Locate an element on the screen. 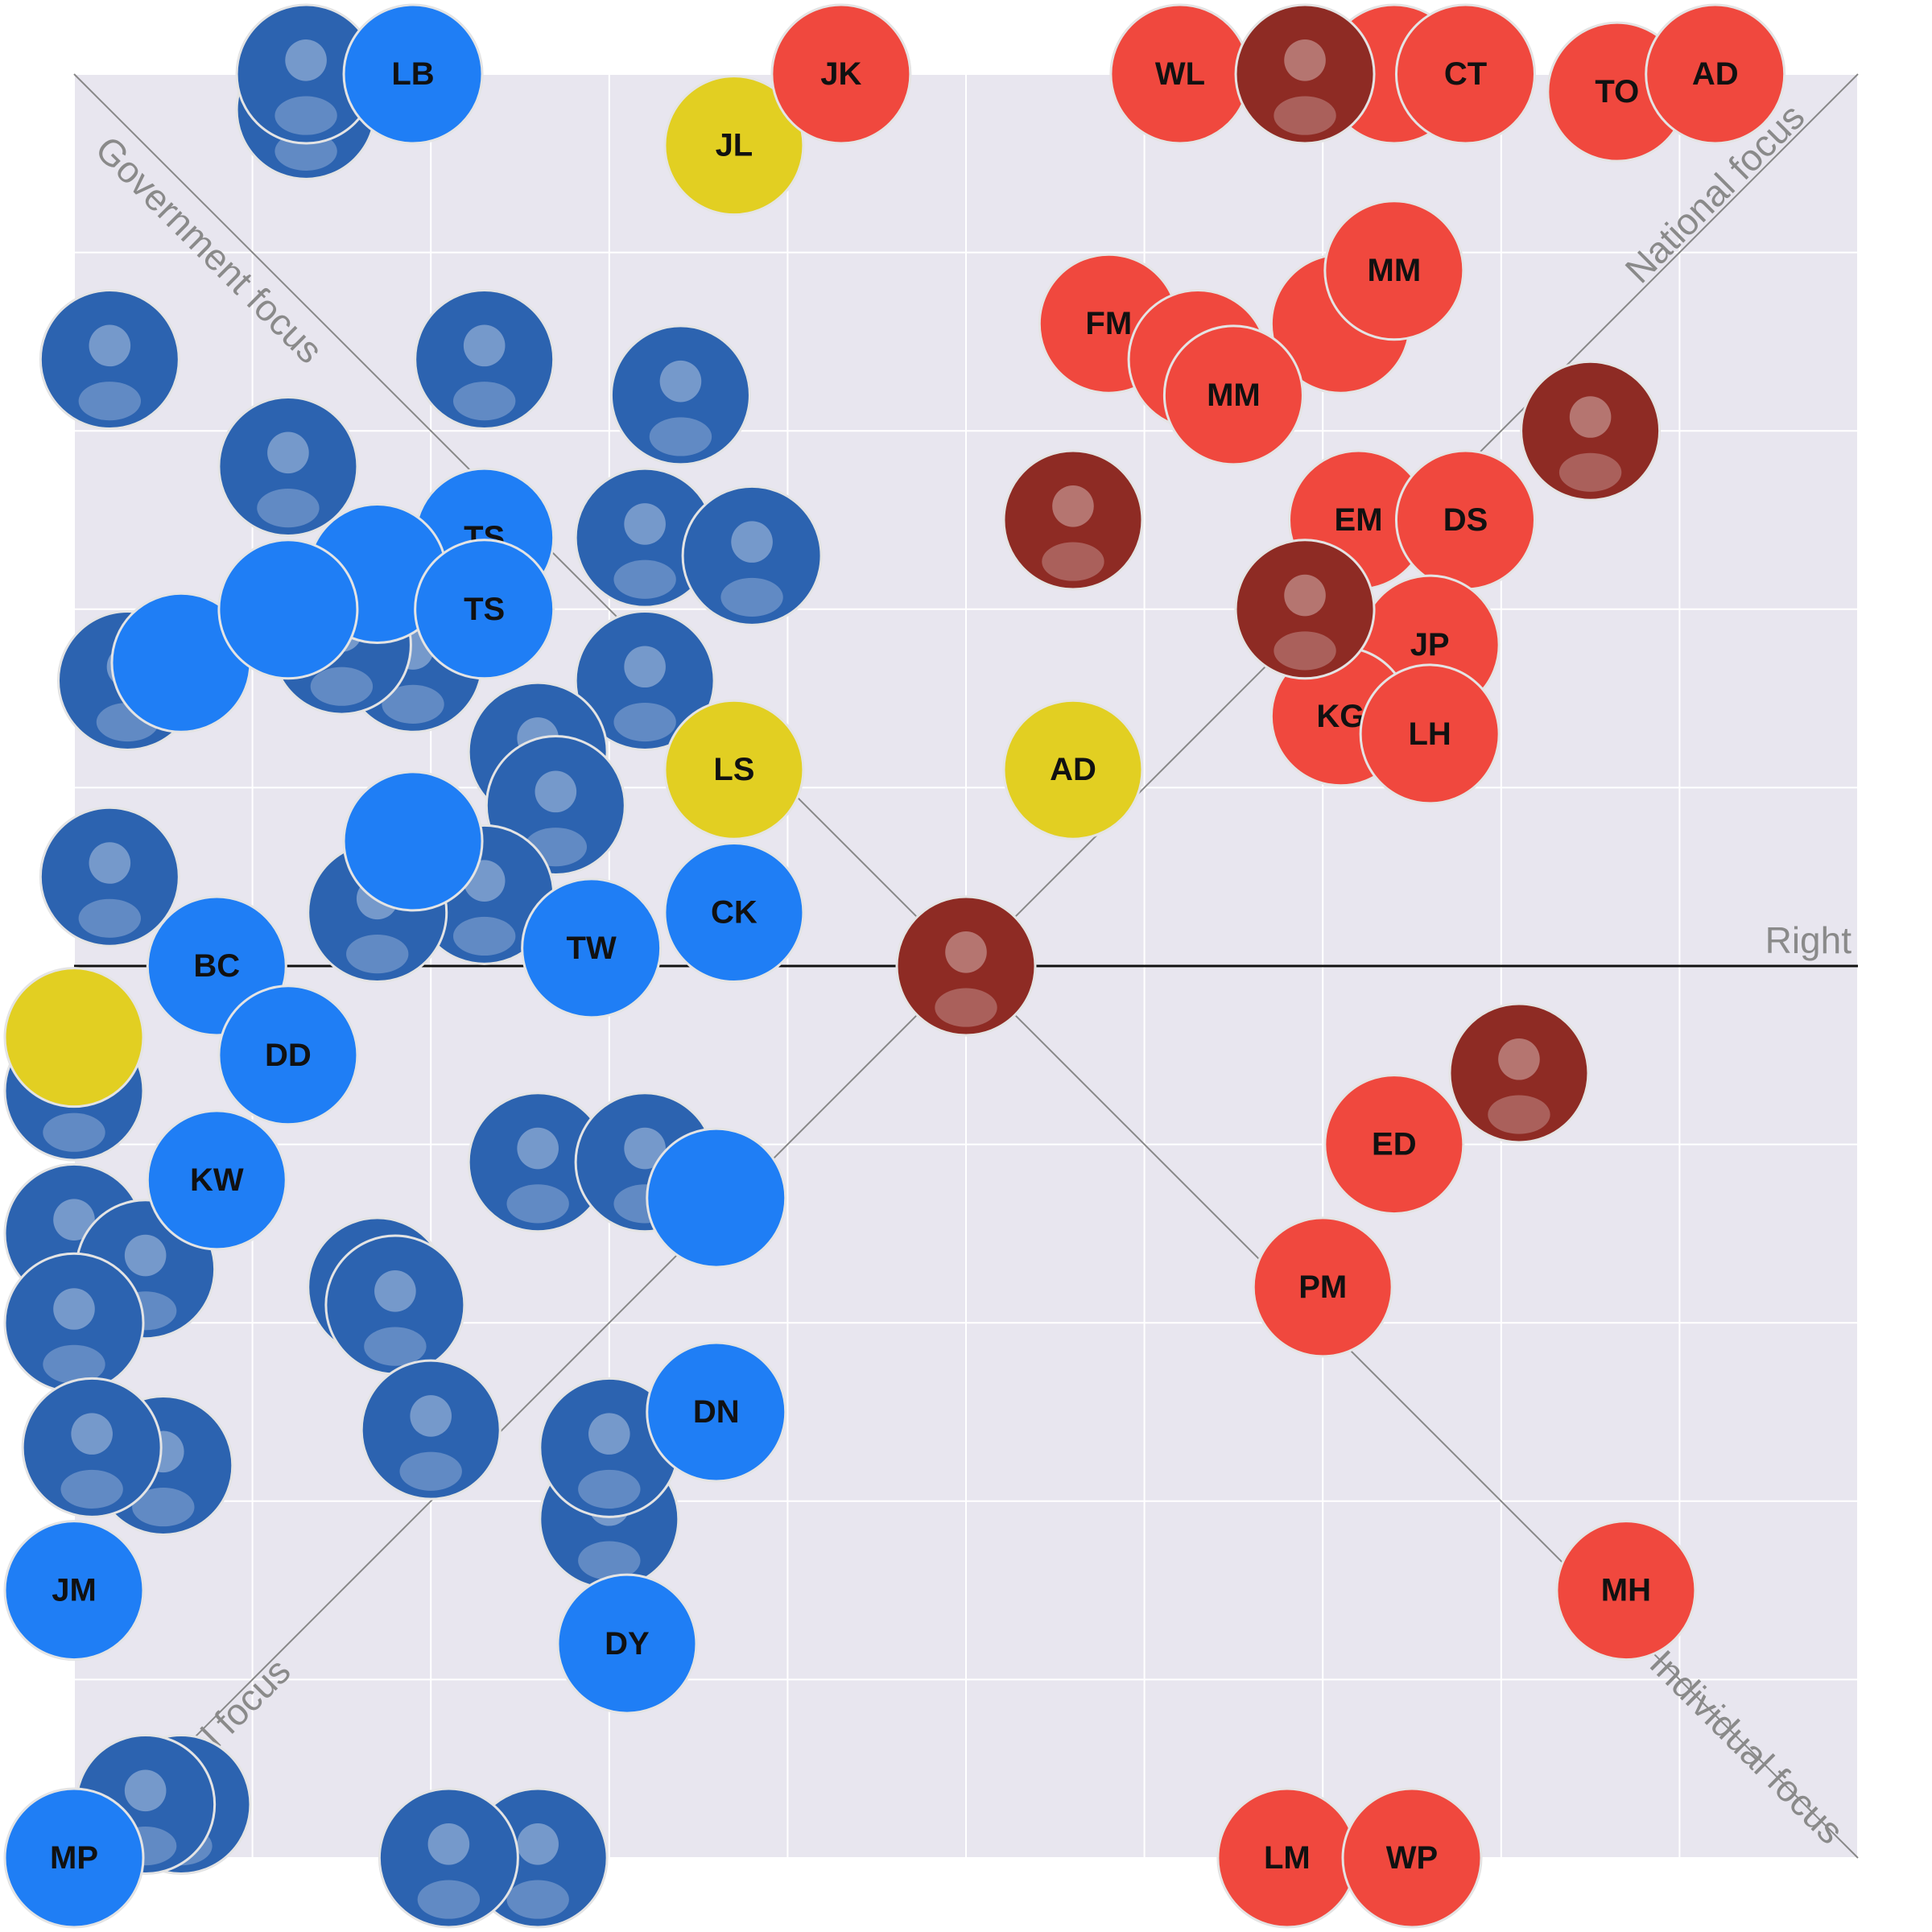  initials: AD is located at coordinates (1073, 769).